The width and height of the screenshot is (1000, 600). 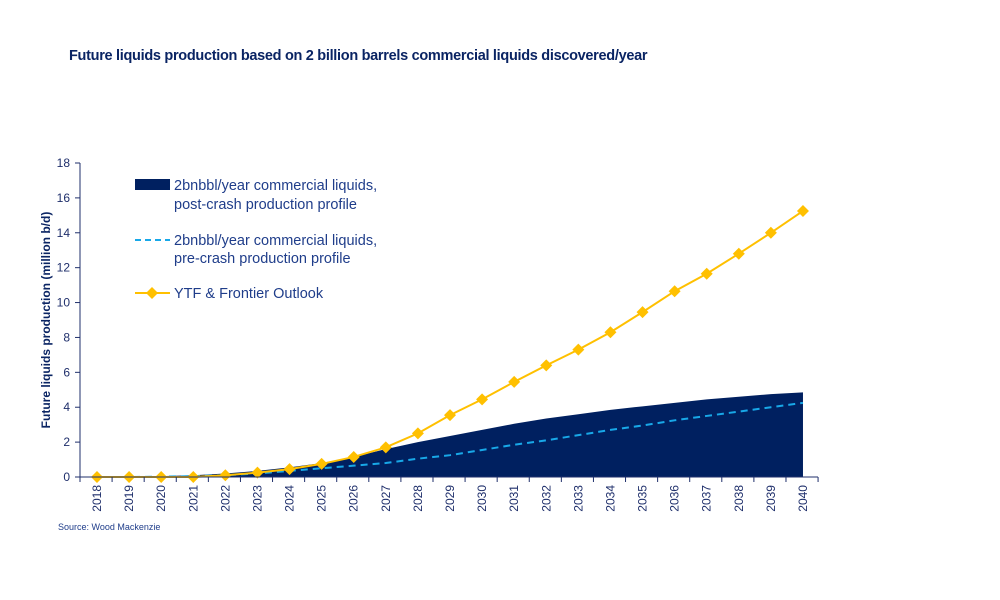 I want to click on y-tick-label: 12, so click(x=64, y=268).